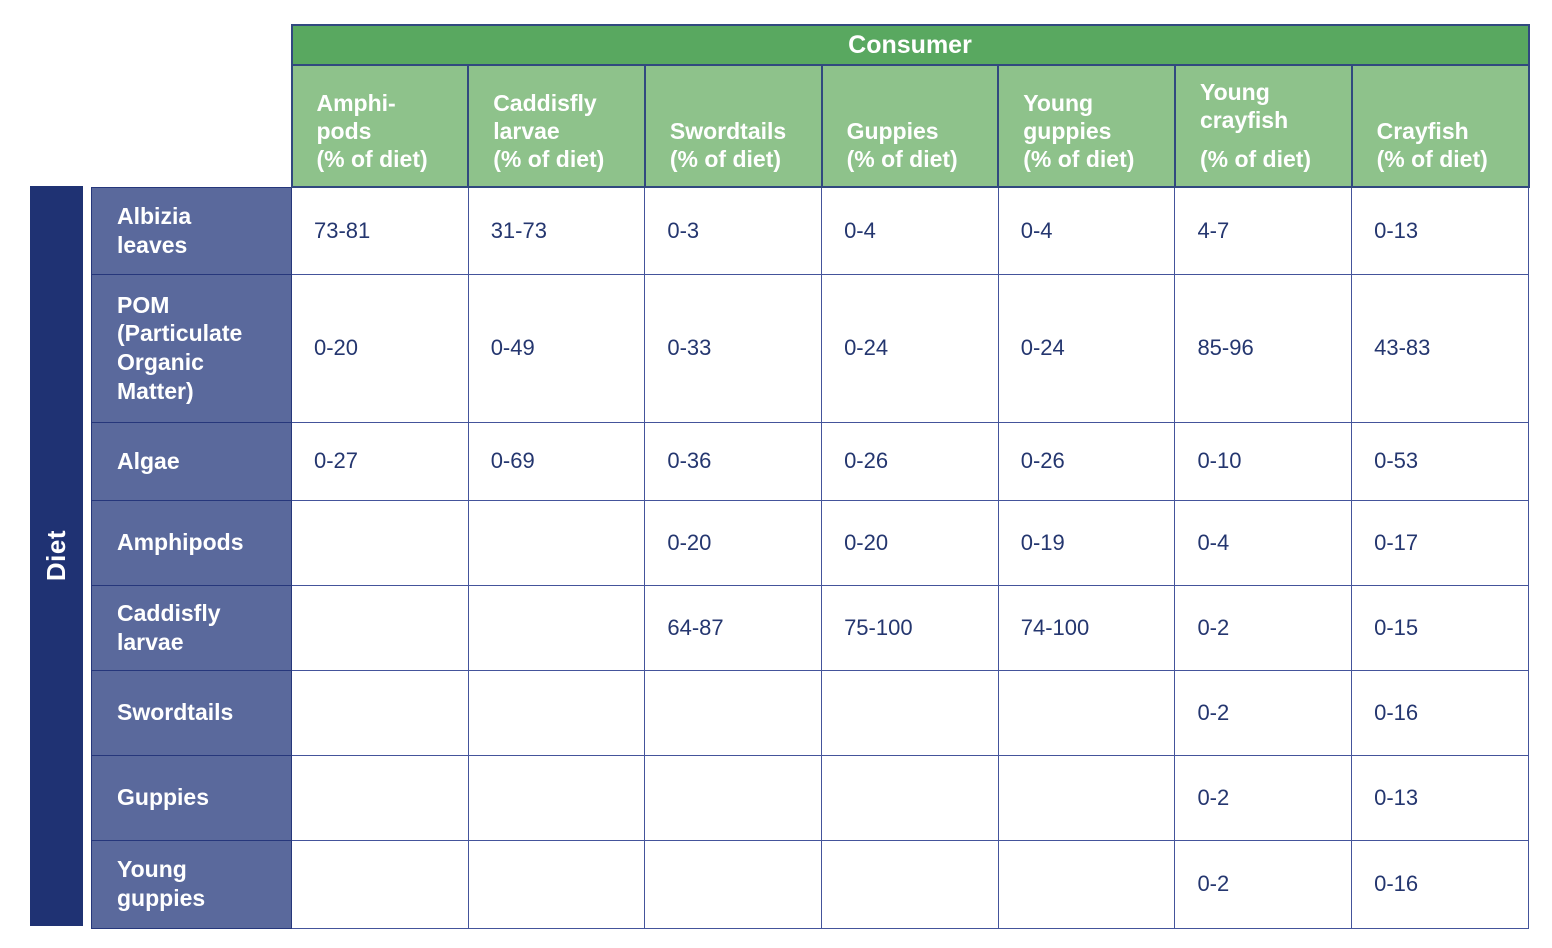 The height and width of the screenshot is (948, 1552). I want to click on table-row: Amphipods 0-20 0-20 0-19 0-4 0-17, so click(810, 542).